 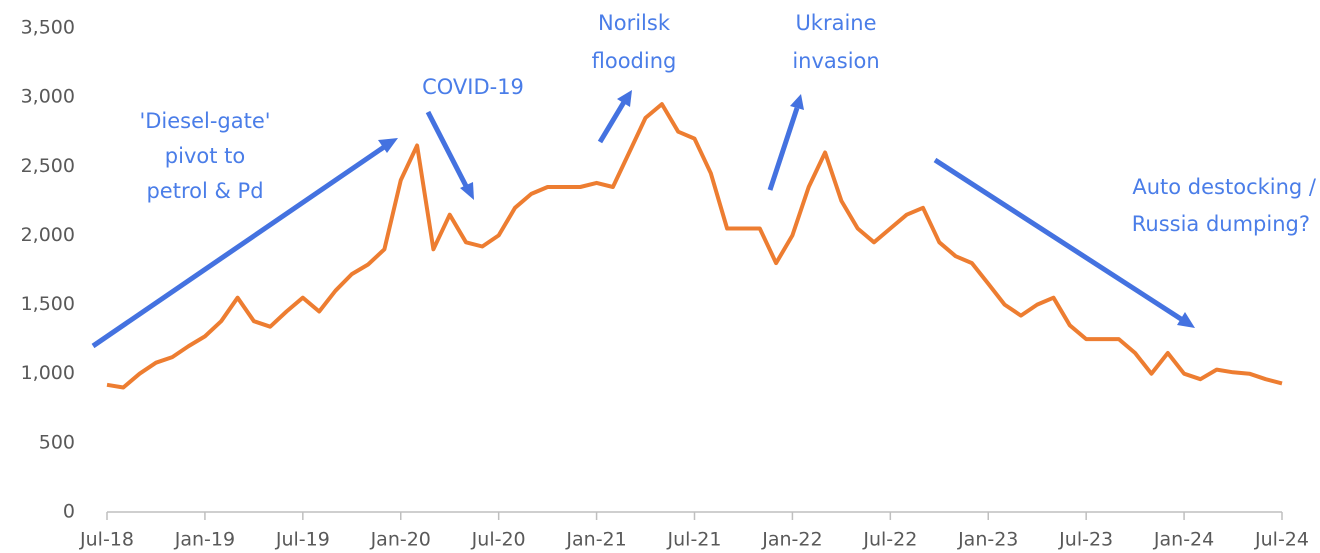 What do you see at coordinates (791, 540) in the screenshot?
I see `x-tick-label: Jan-22` at bounding box center [791, 540].